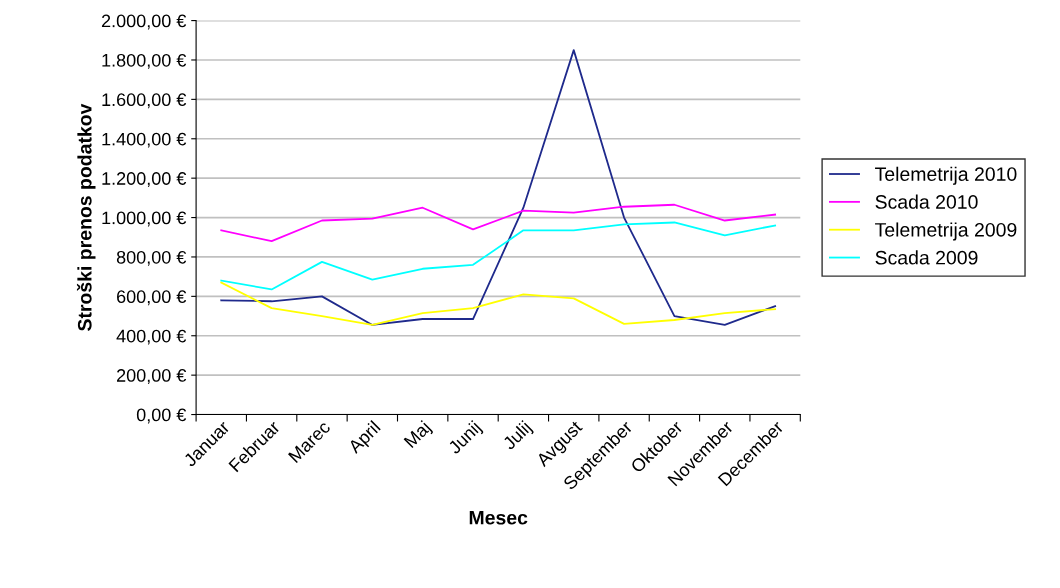 The image size is (1060, 588). Describe the element at coordinates (926, 201) in the screenshot. I see `legend-label: Scada 2010` at that location.